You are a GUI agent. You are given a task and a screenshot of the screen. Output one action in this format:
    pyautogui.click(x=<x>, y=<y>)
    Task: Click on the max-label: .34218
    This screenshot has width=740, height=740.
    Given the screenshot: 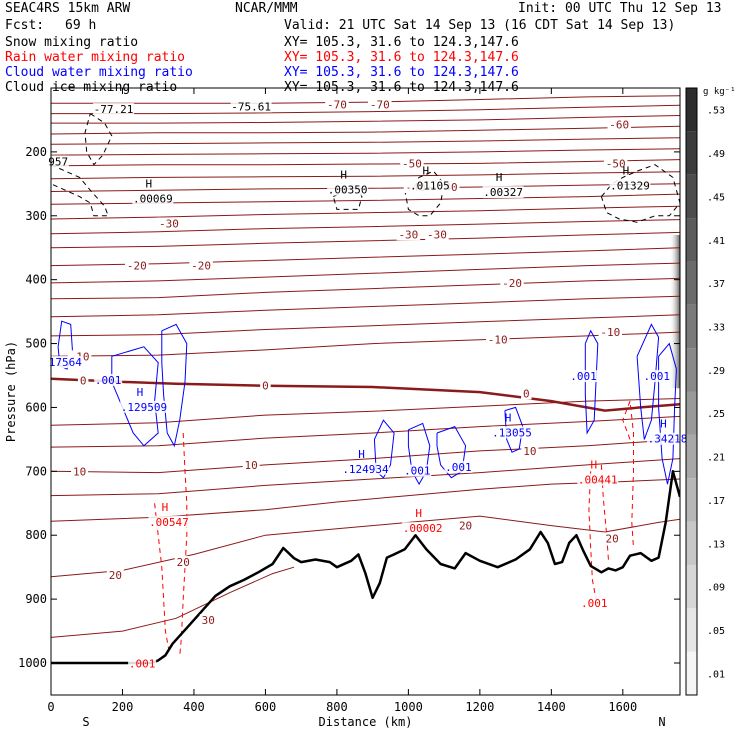 What is the action you would take?
    pyautogui.click(x=668, y=439)
    